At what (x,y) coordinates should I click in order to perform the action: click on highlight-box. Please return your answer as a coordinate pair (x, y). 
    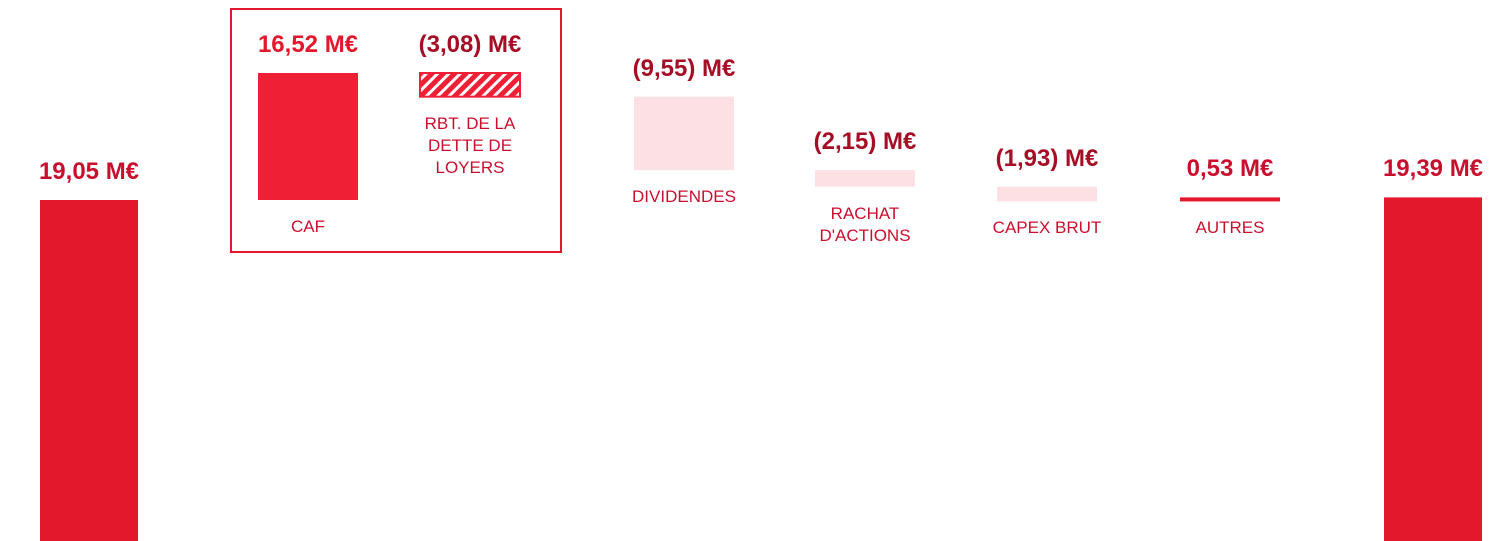
    Looking at the image, I should click on (396, 130).